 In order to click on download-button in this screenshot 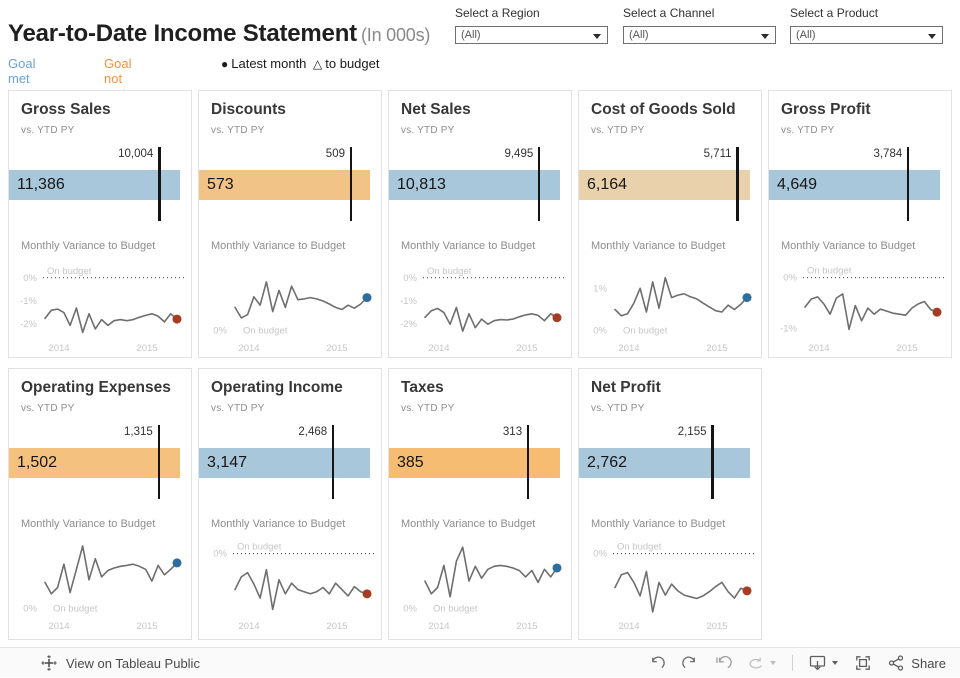, I will do `click(823, 663)`.